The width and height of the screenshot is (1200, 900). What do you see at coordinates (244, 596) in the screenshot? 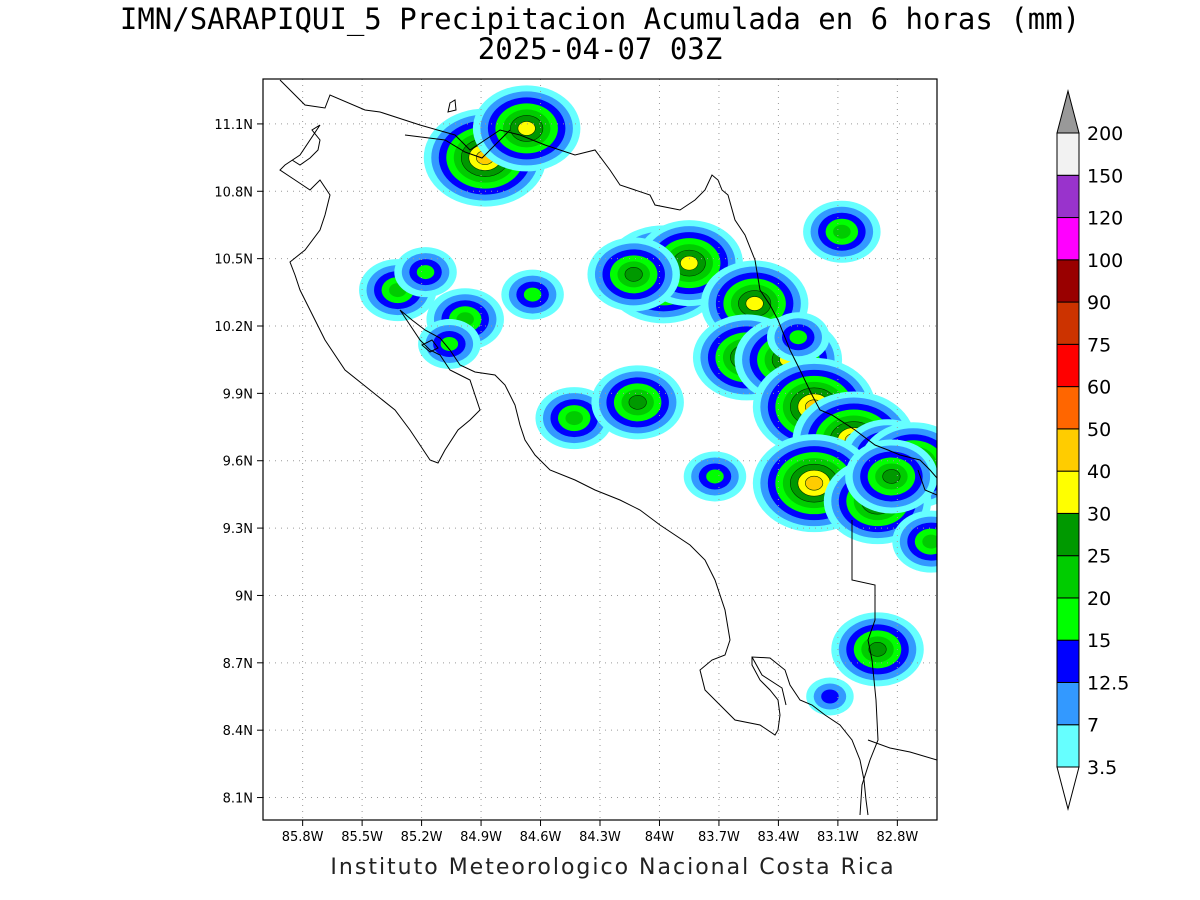
I see `y-tick-label: 9N` at bounding box center [244, 596].